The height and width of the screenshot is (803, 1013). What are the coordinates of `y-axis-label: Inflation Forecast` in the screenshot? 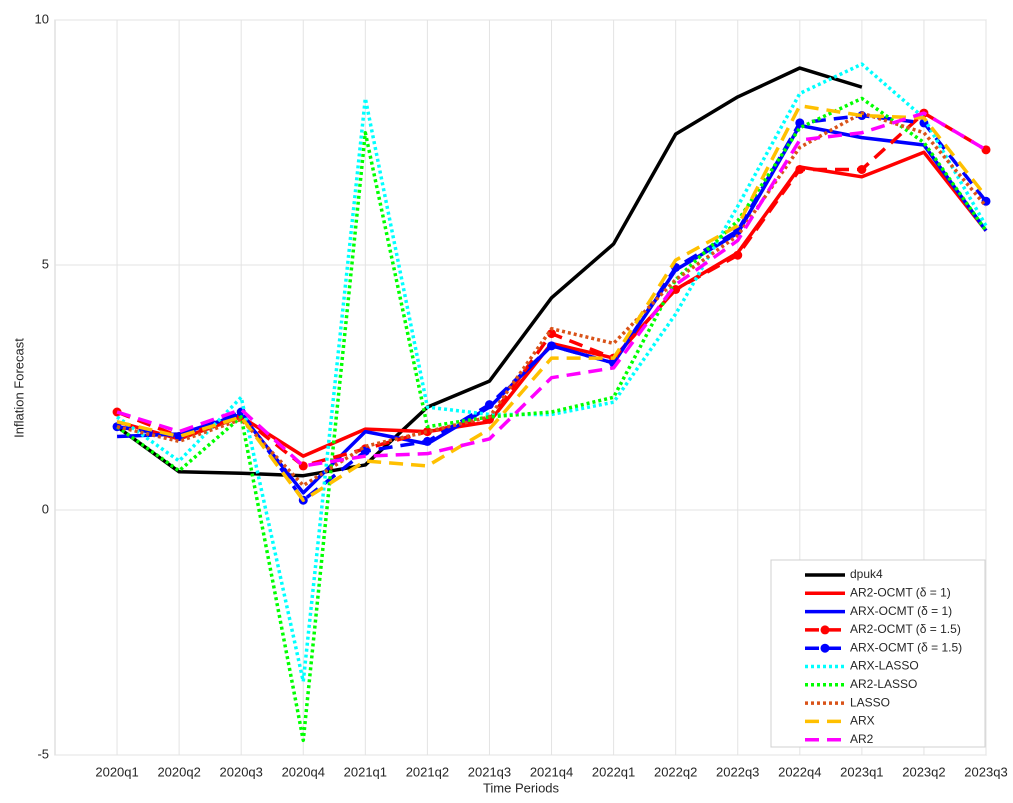 It's located at (18, 388).